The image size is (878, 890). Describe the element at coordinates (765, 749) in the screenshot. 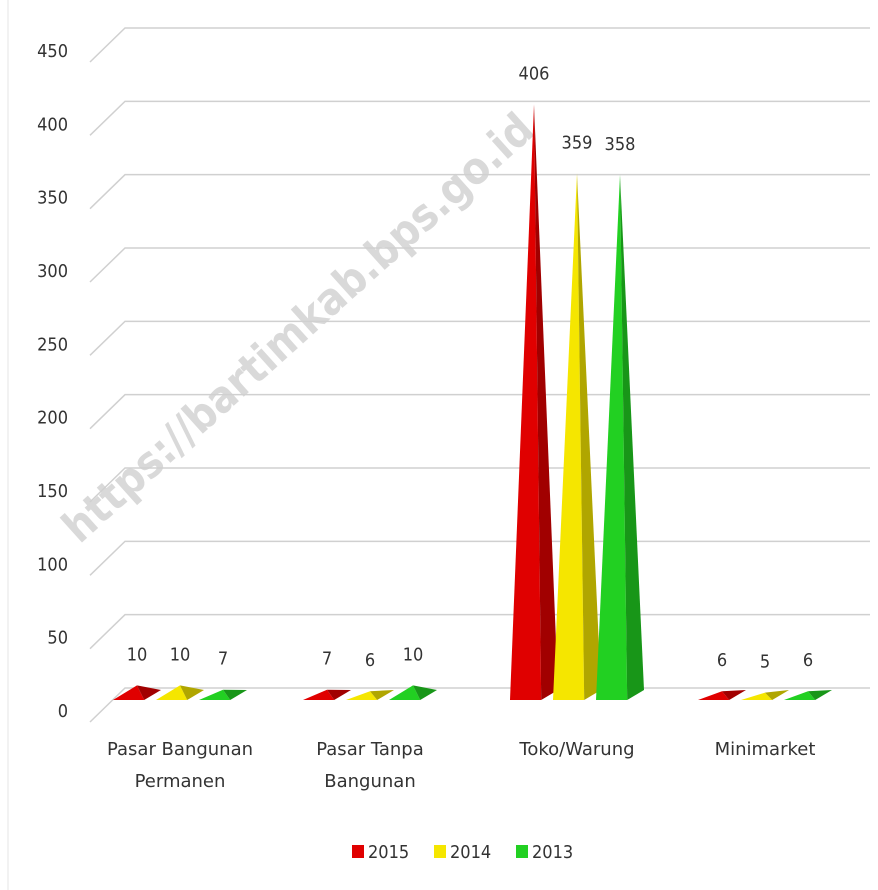

I see `x-tick-label: Minimarket` at that location.